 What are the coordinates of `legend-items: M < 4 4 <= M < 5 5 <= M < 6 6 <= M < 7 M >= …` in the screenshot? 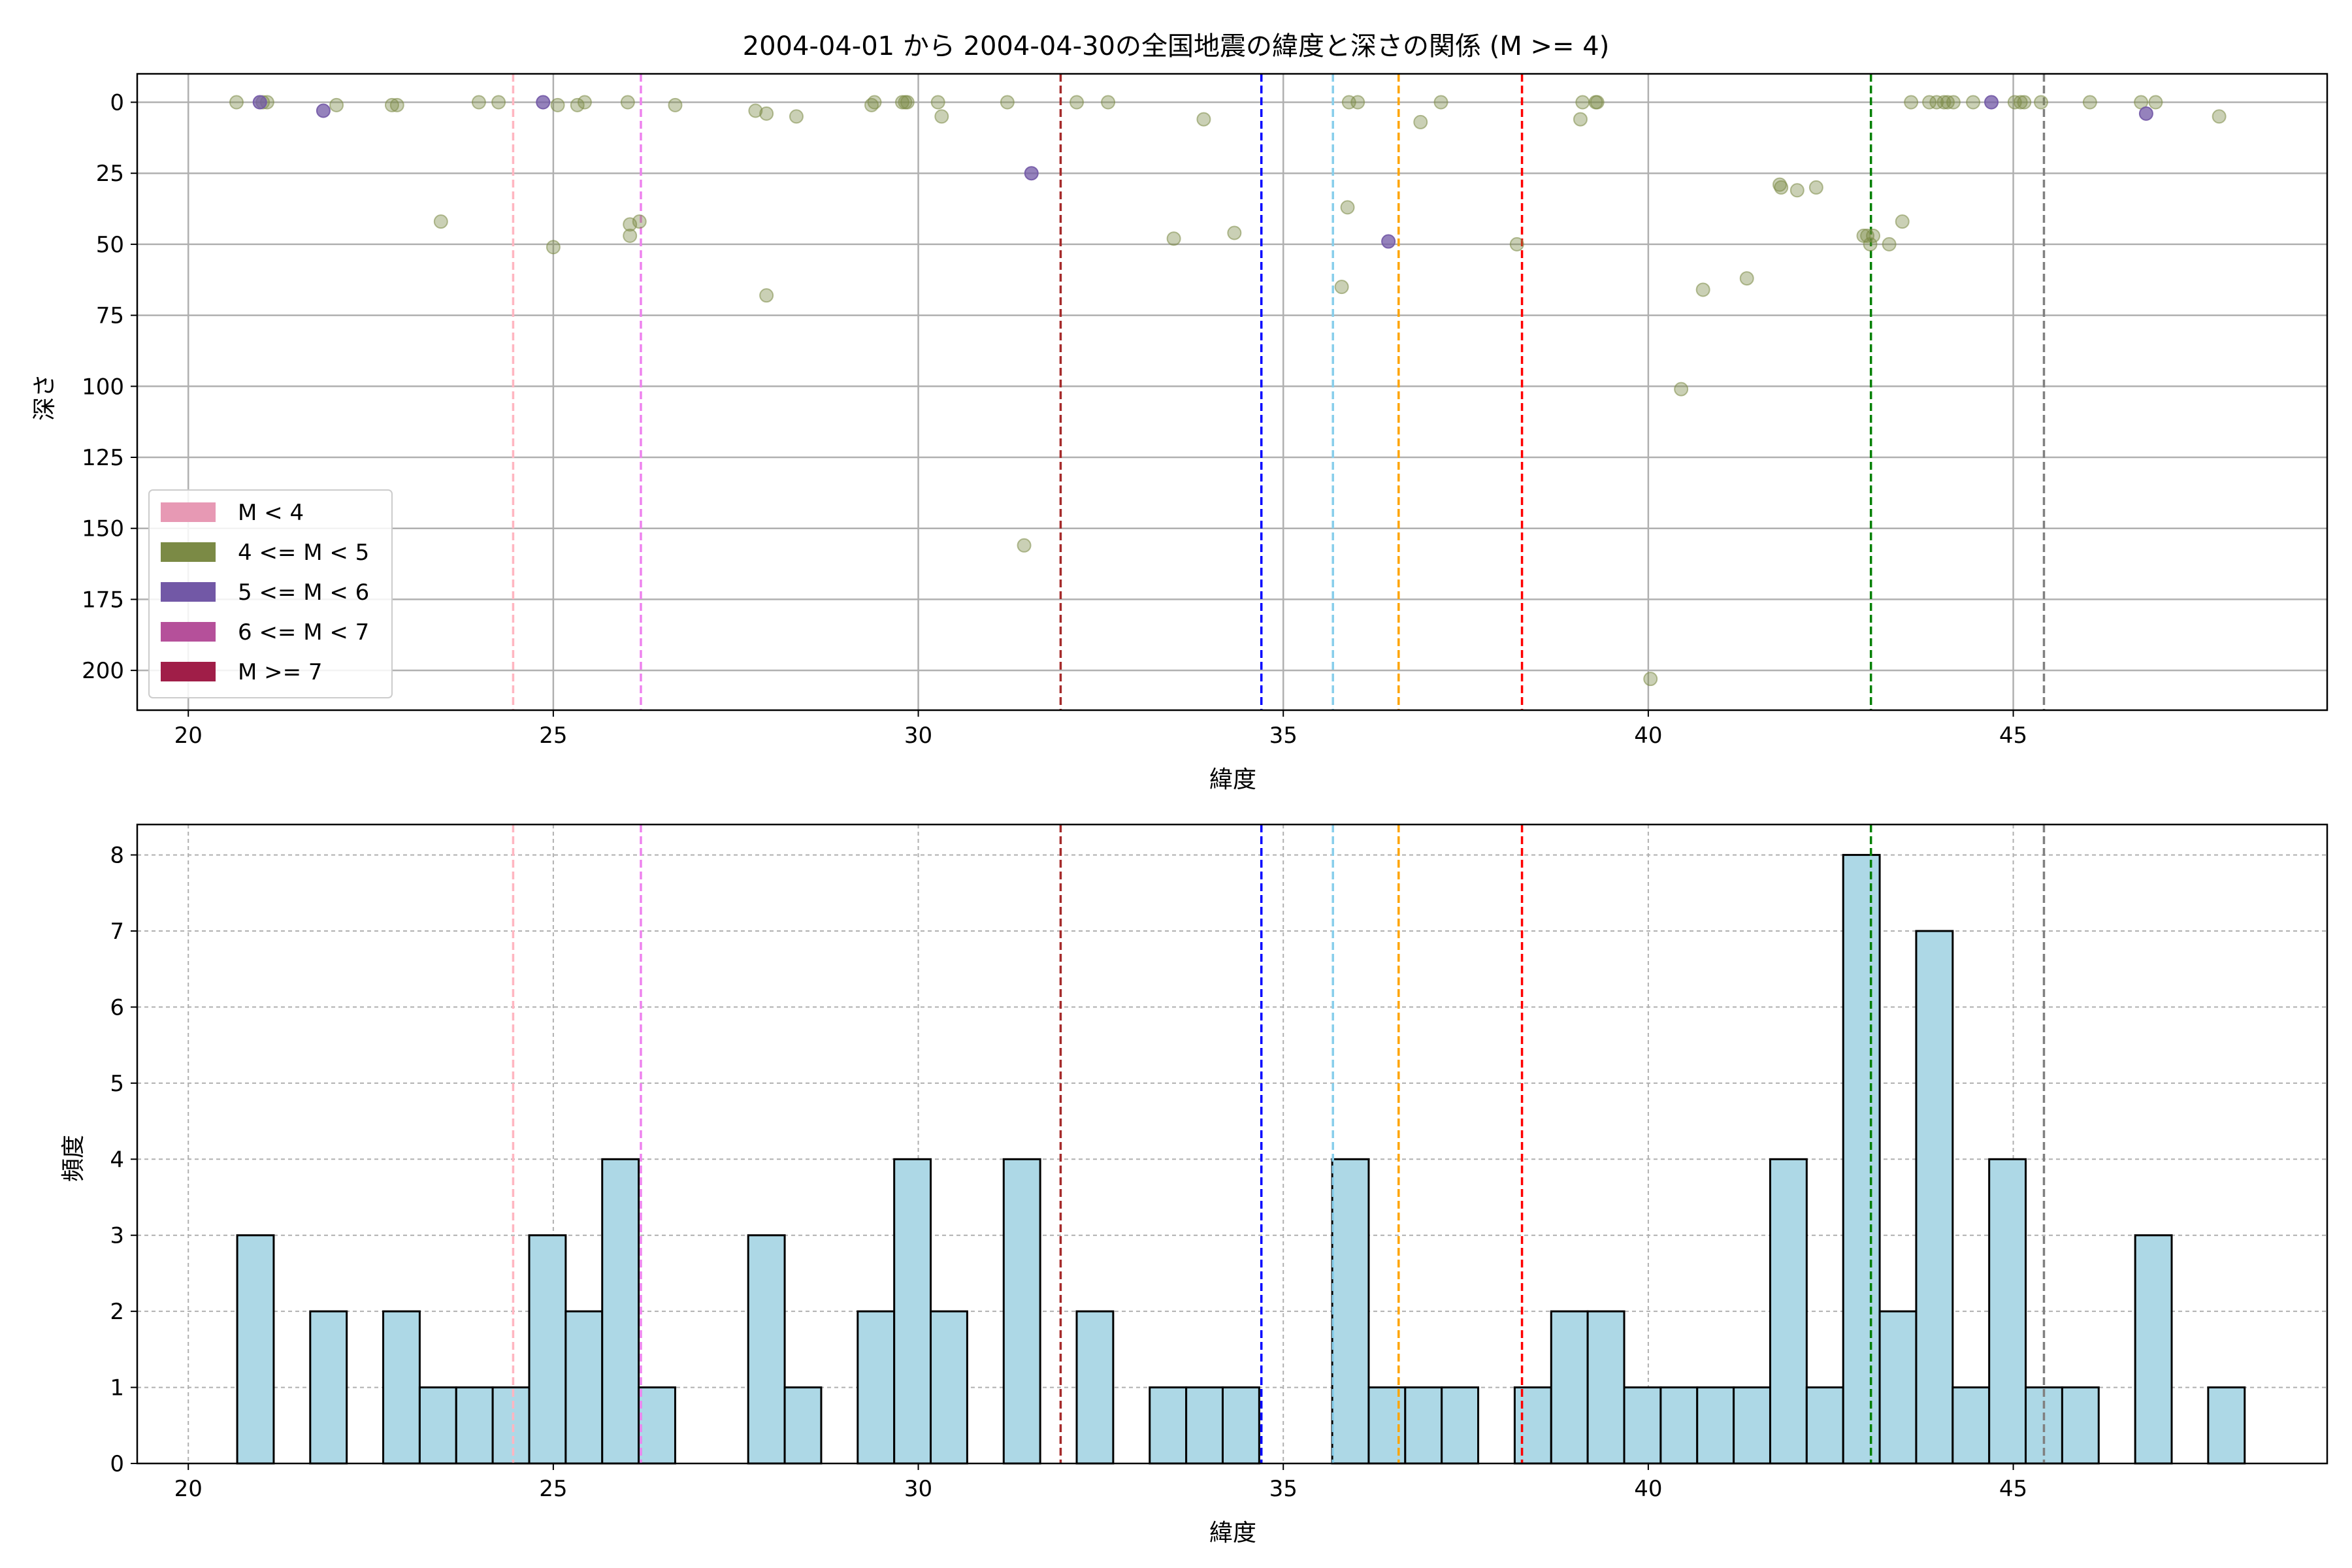 It's located at (265, 592).